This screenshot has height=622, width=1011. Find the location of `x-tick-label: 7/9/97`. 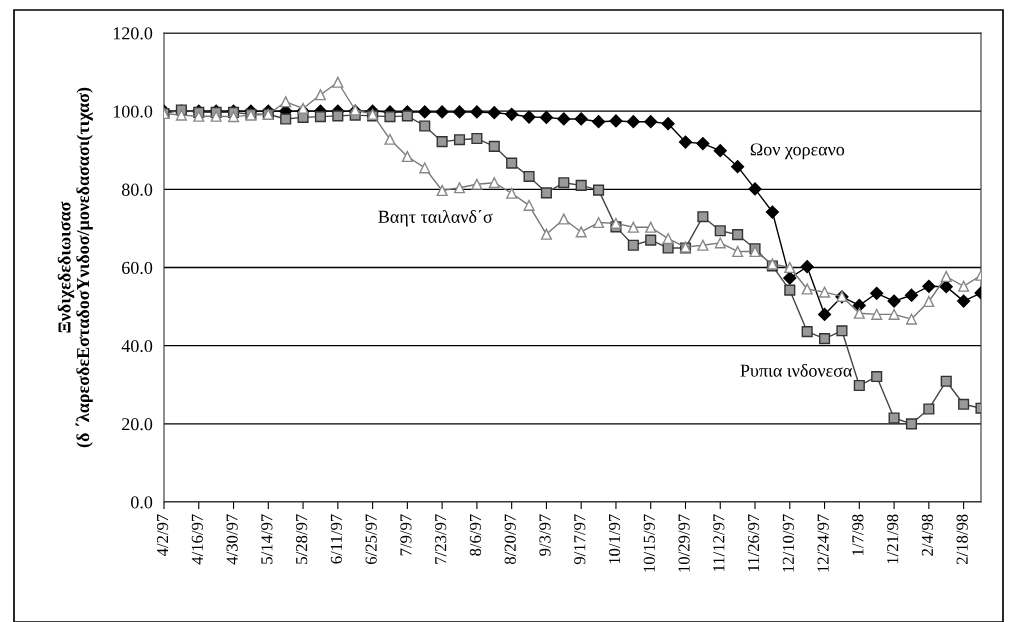

x-tick-label: 7/9/97 is located at coordinates (406, 535).